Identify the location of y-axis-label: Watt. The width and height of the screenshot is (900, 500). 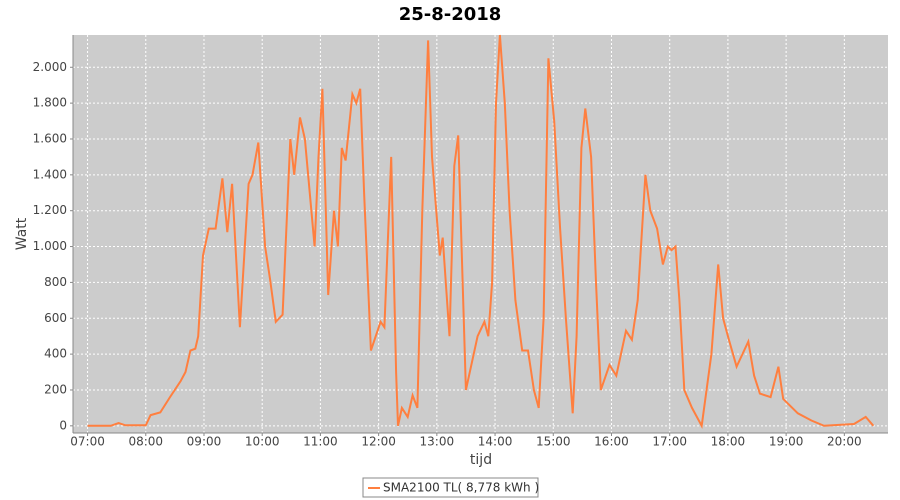
(22, 233).